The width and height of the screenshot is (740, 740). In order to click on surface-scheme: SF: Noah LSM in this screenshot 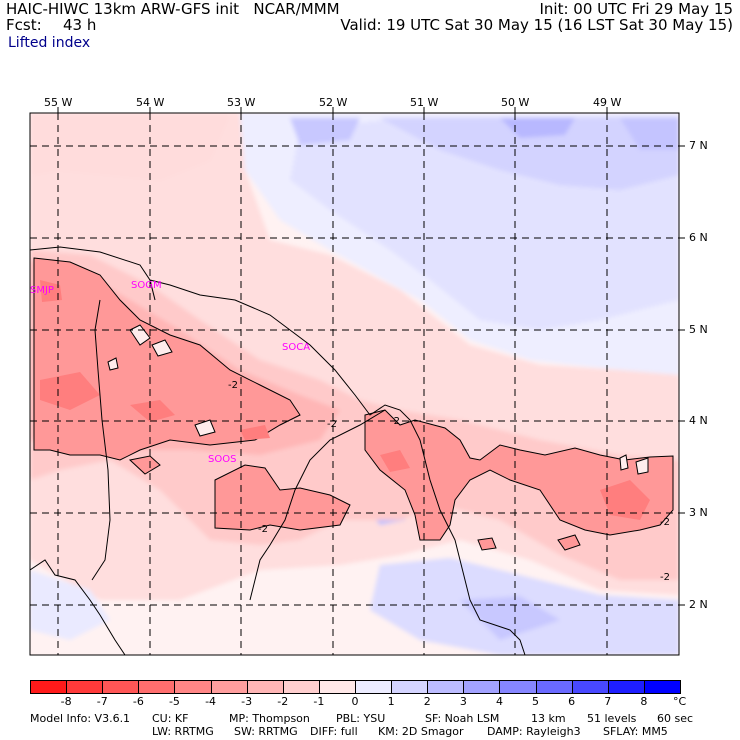, I will do `click(462, 718)`.